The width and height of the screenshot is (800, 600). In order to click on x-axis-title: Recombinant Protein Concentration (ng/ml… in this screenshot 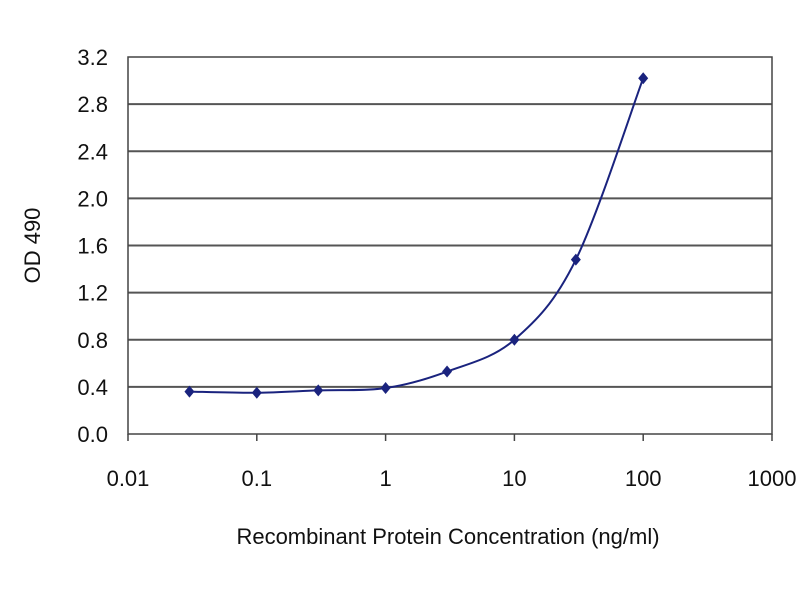, I will do `click(447, 536)`.